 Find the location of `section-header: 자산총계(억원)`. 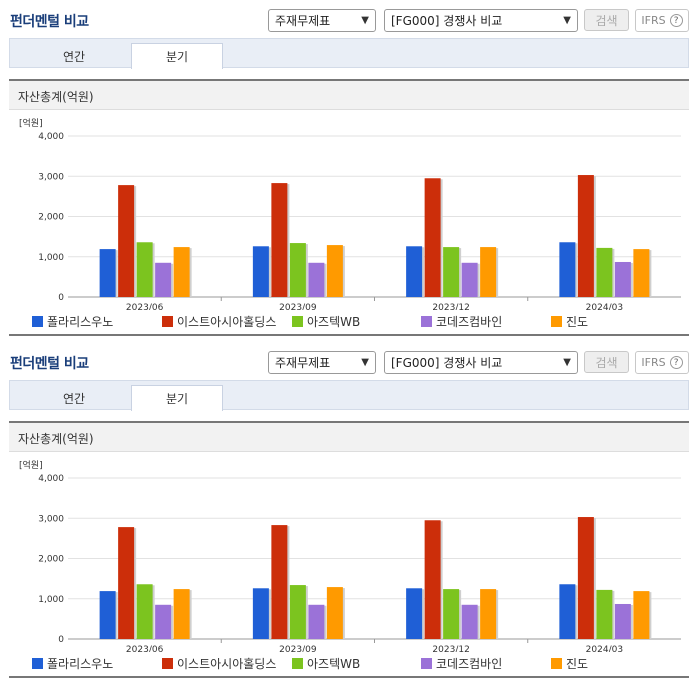

section-header: 자산총계(억원) is located at coordinates (349, 94).